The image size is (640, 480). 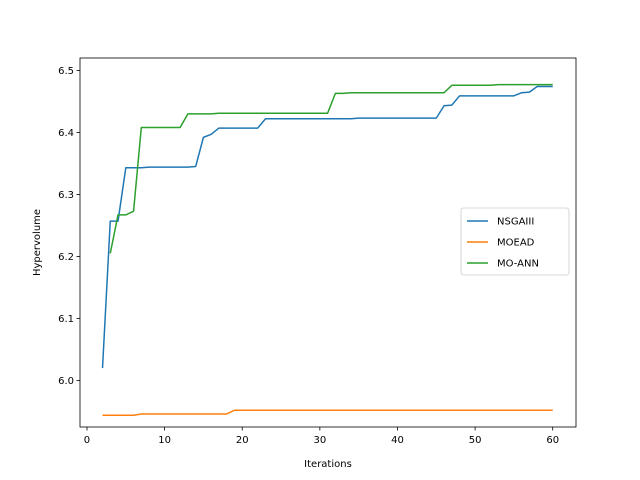 What do you see at coordinates (475, 440) in the screenshot?
I see `x-tick-label: 50` at bounding box center [475, 440].